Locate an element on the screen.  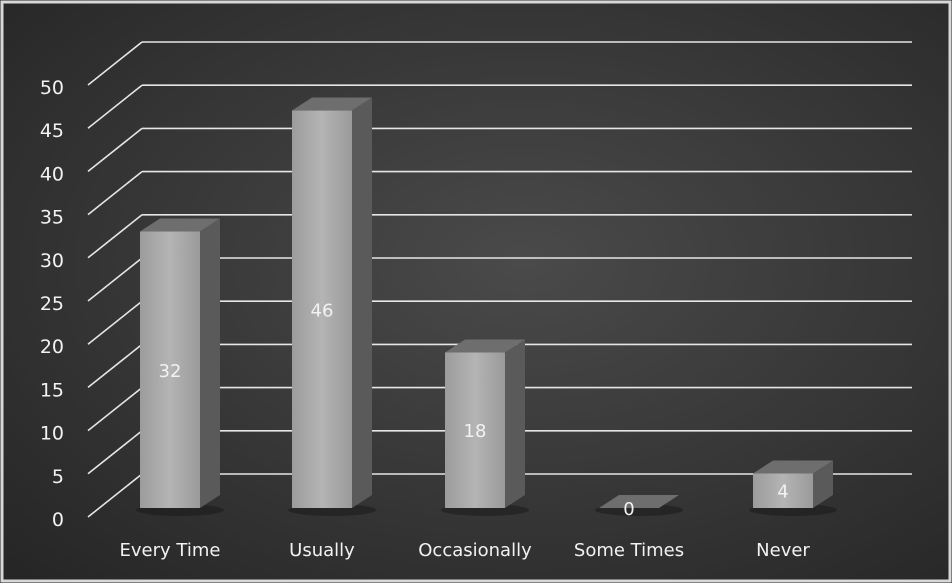
y-tick-label: 0 is located at coordinates (58, 520).